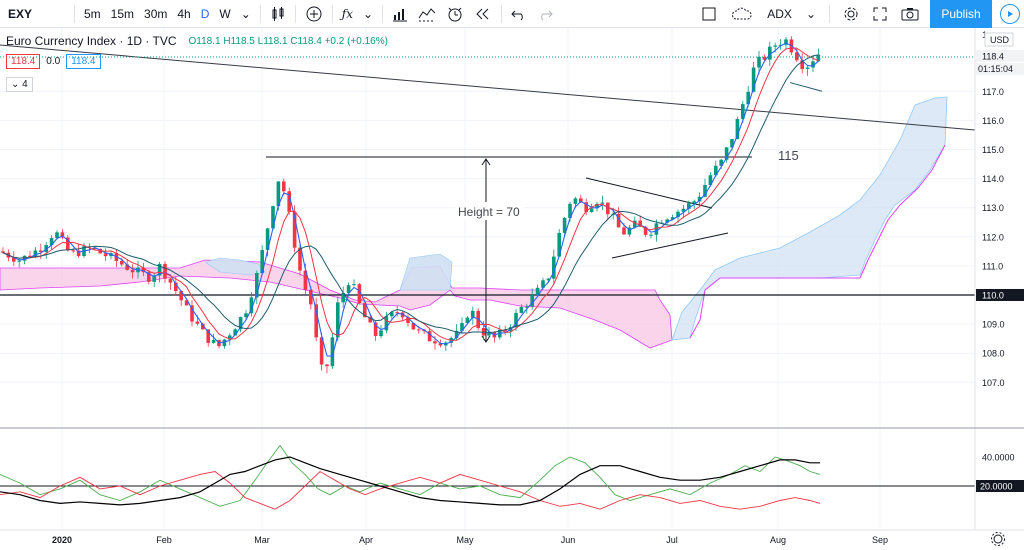  What do you see at coordinates (205, 13) in the screenshot?
I see `timeframe-d: D` at bounding box center [205, 13].